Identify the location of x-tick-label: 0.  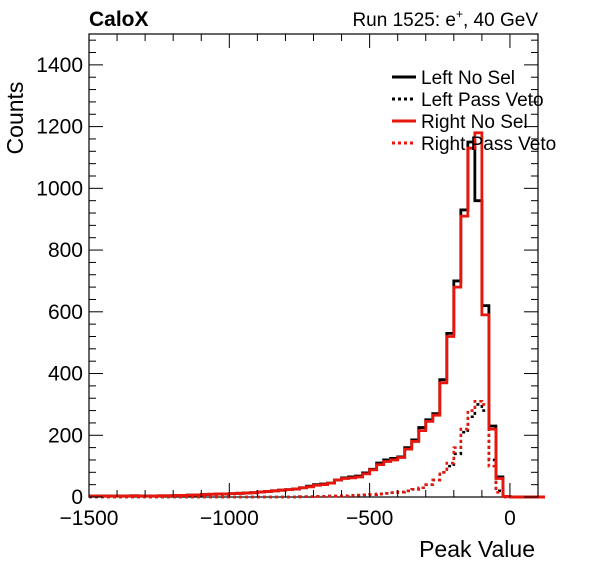
(510, 518).